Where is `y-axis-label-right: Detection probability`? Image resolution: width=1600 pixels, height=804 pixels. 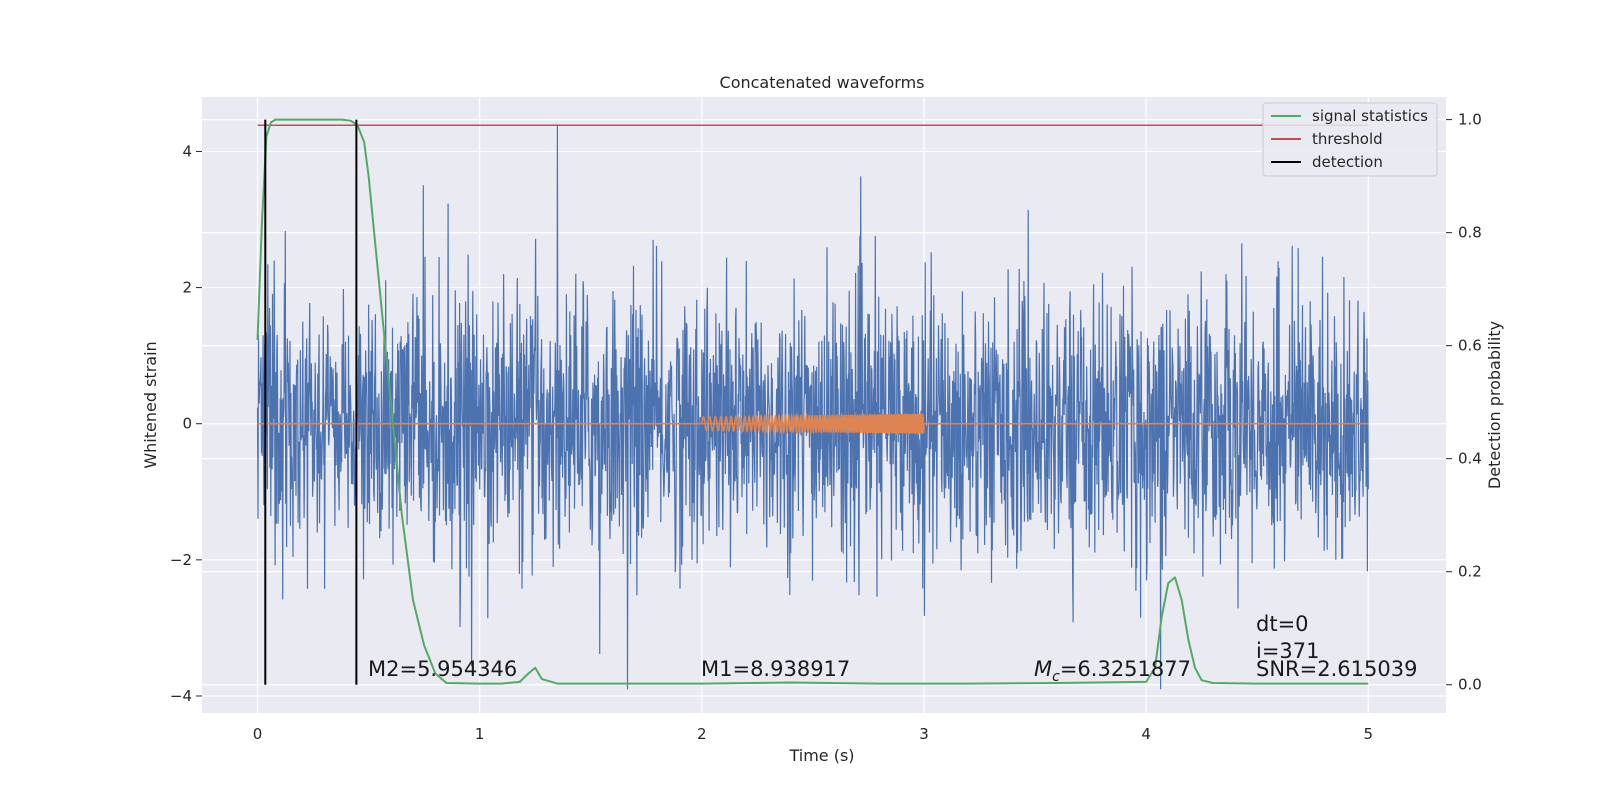 y-axis-label-right: Detection probability is located at coordinates (1494, 405).